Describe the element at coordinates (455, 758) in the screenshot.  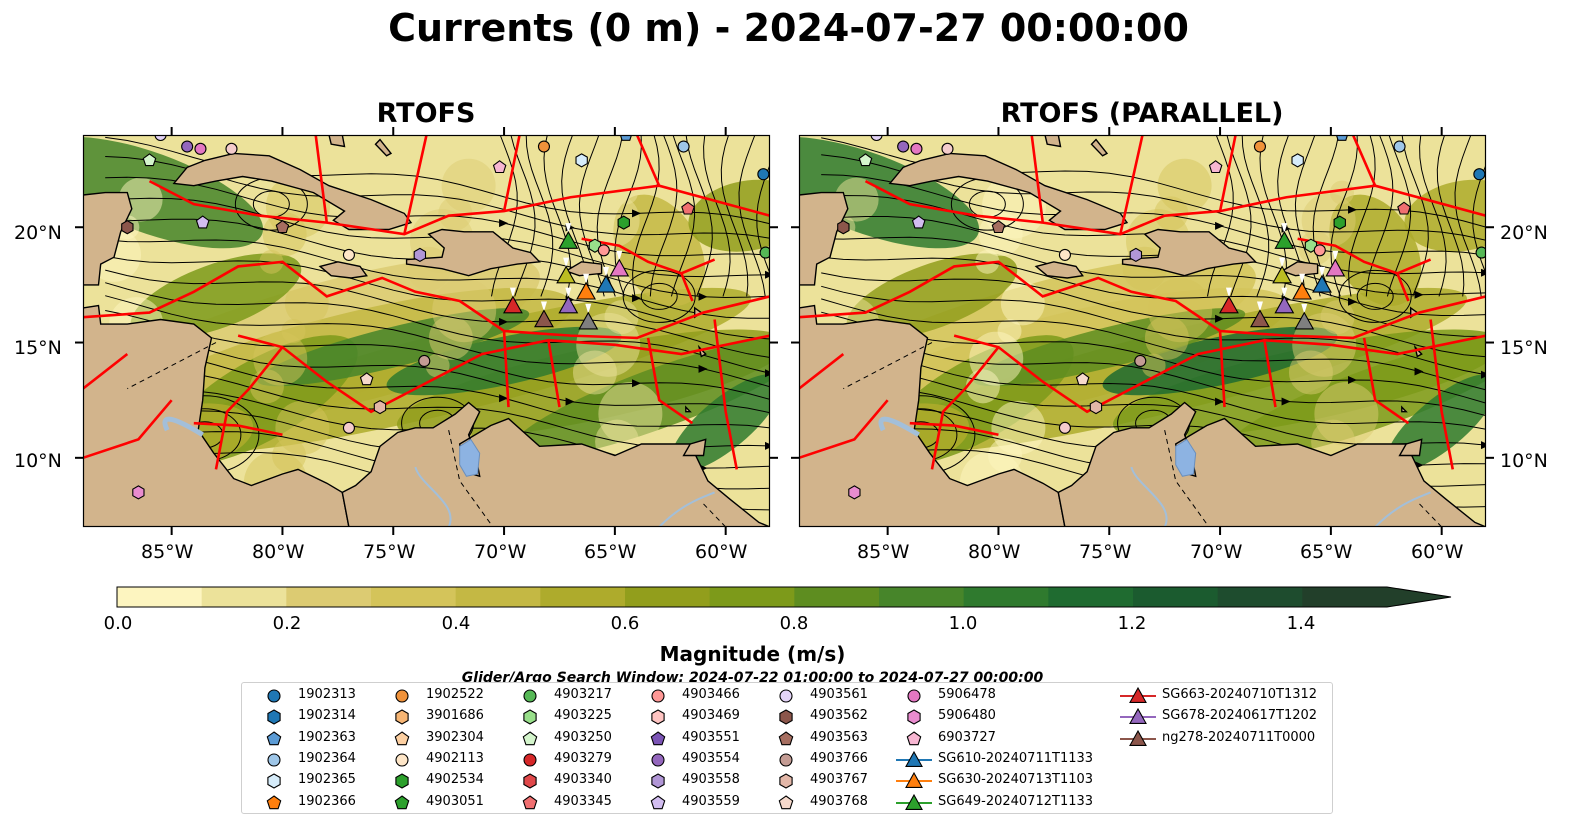
I see `legend-item-label: 4902113` at that location.